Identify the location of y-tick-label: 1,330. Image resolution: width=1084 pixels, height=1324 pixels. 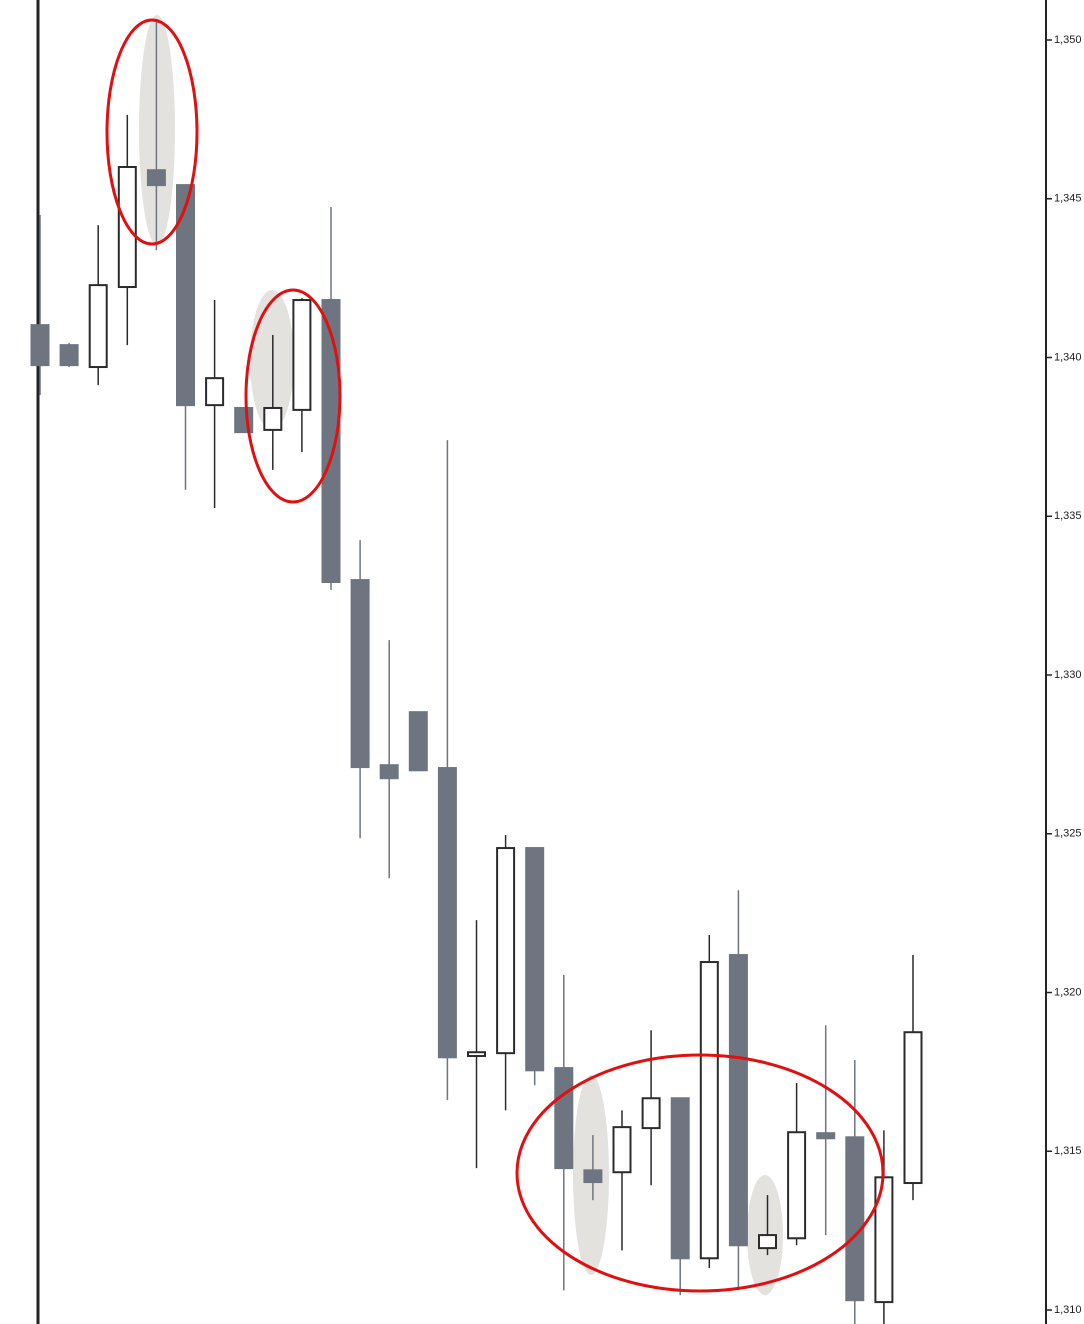
(1068, 675).